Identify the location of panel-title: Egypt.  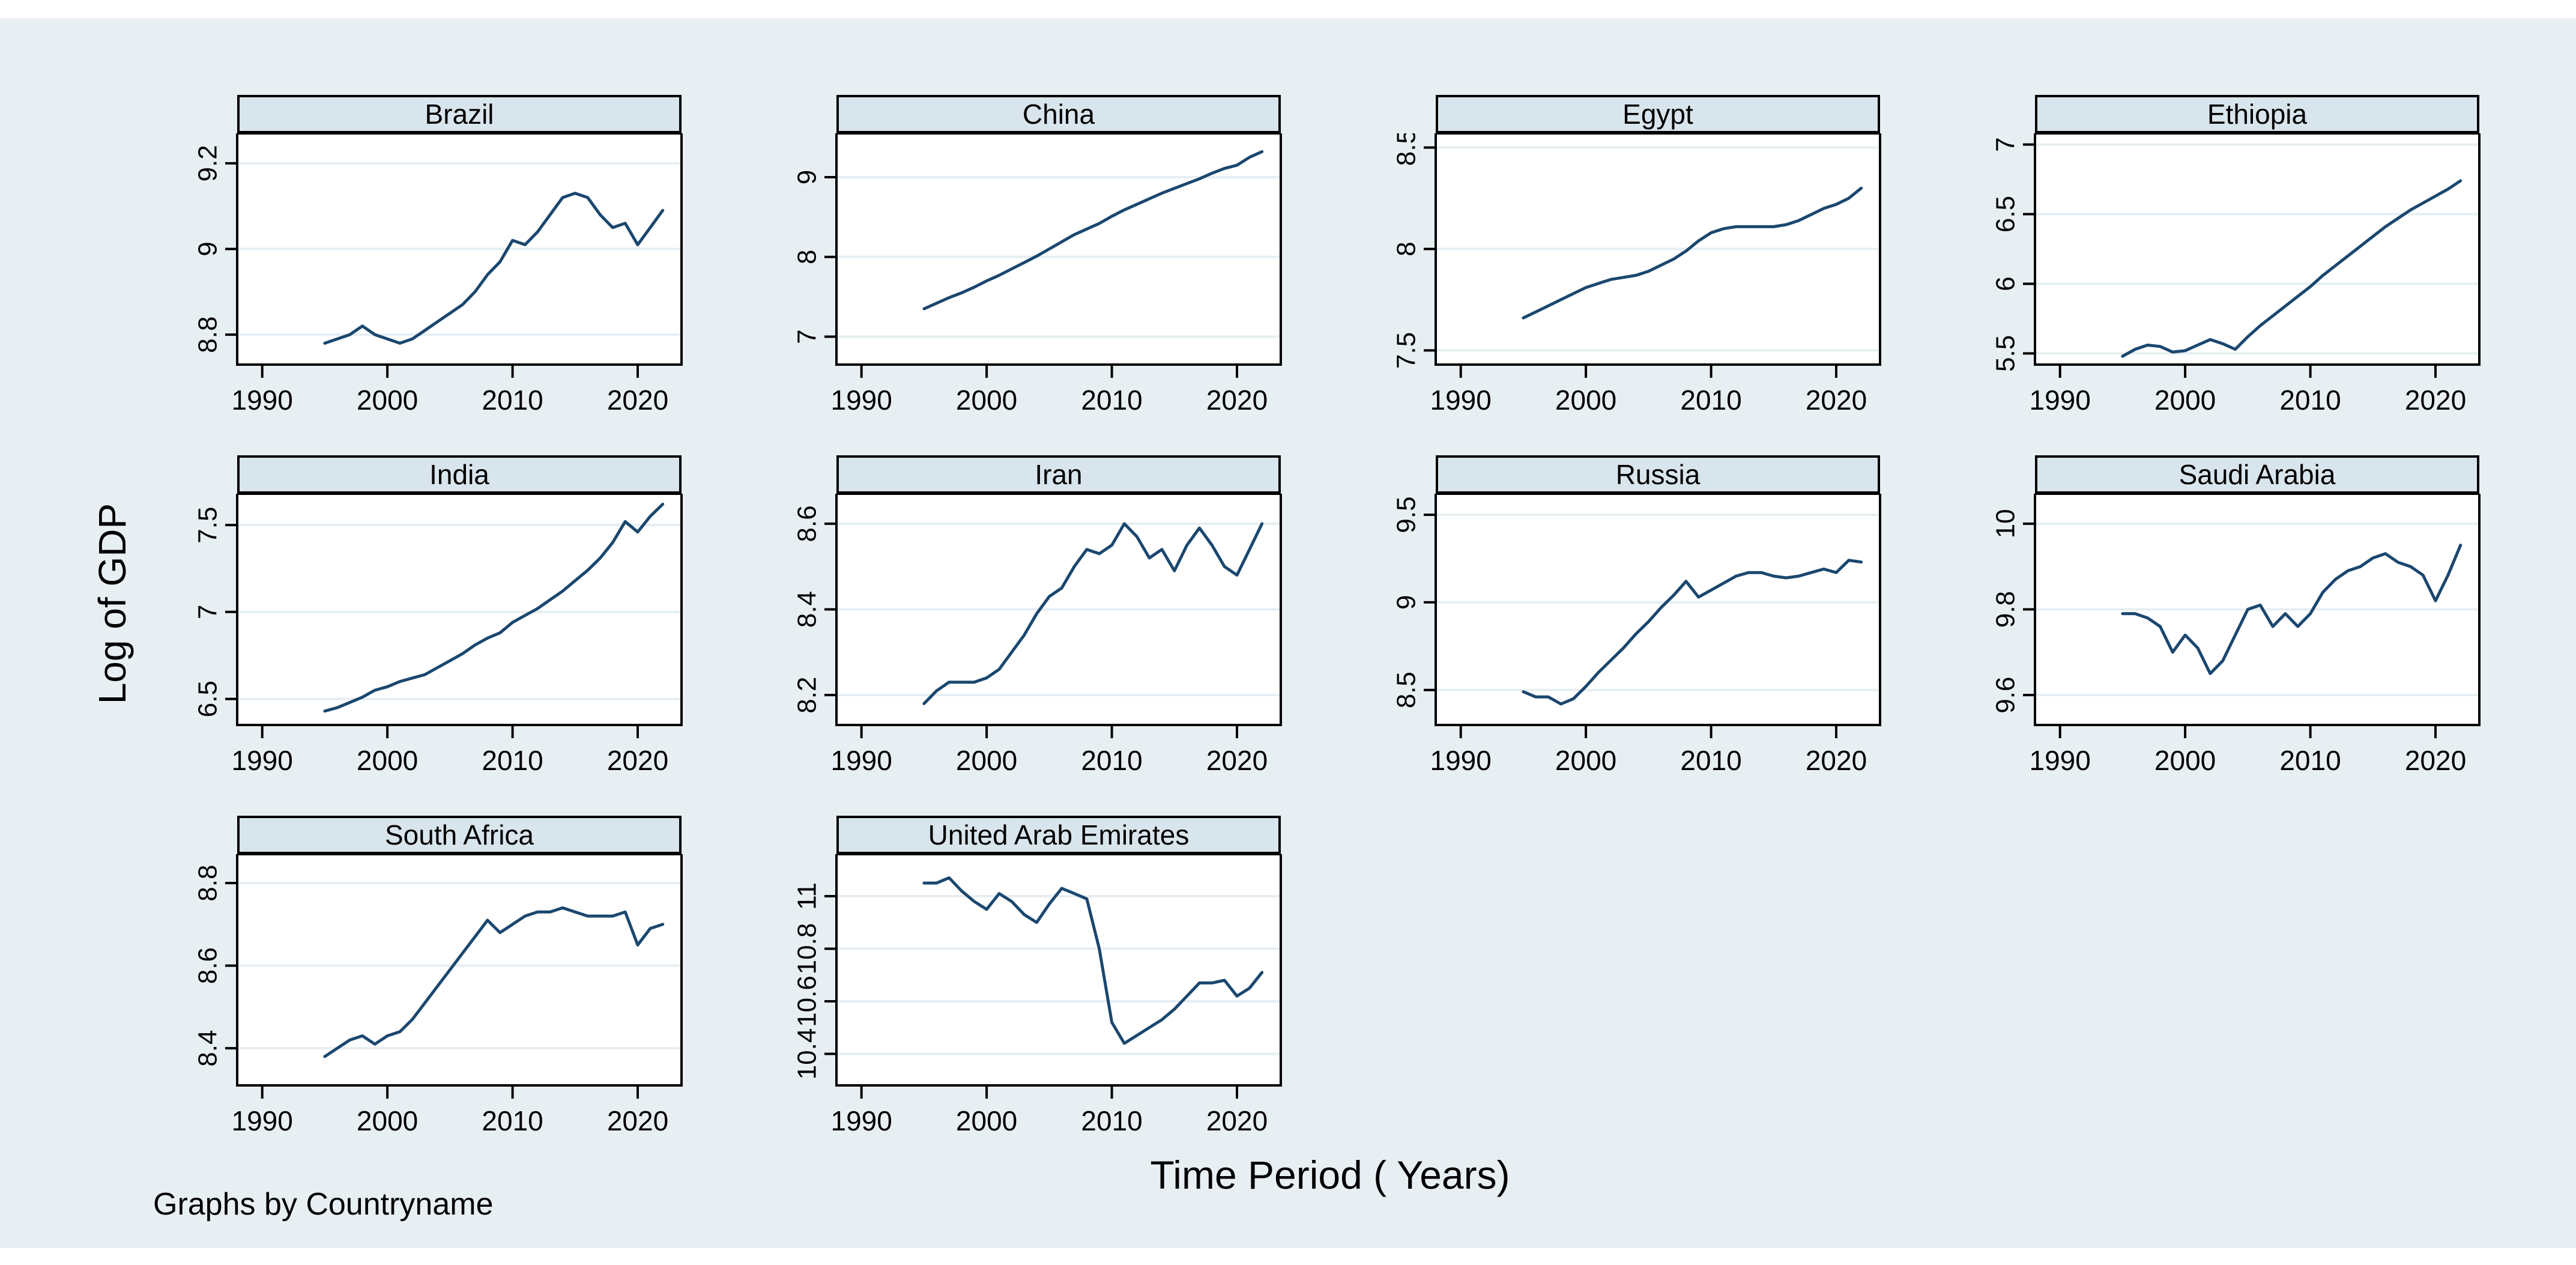
(1658, 114).